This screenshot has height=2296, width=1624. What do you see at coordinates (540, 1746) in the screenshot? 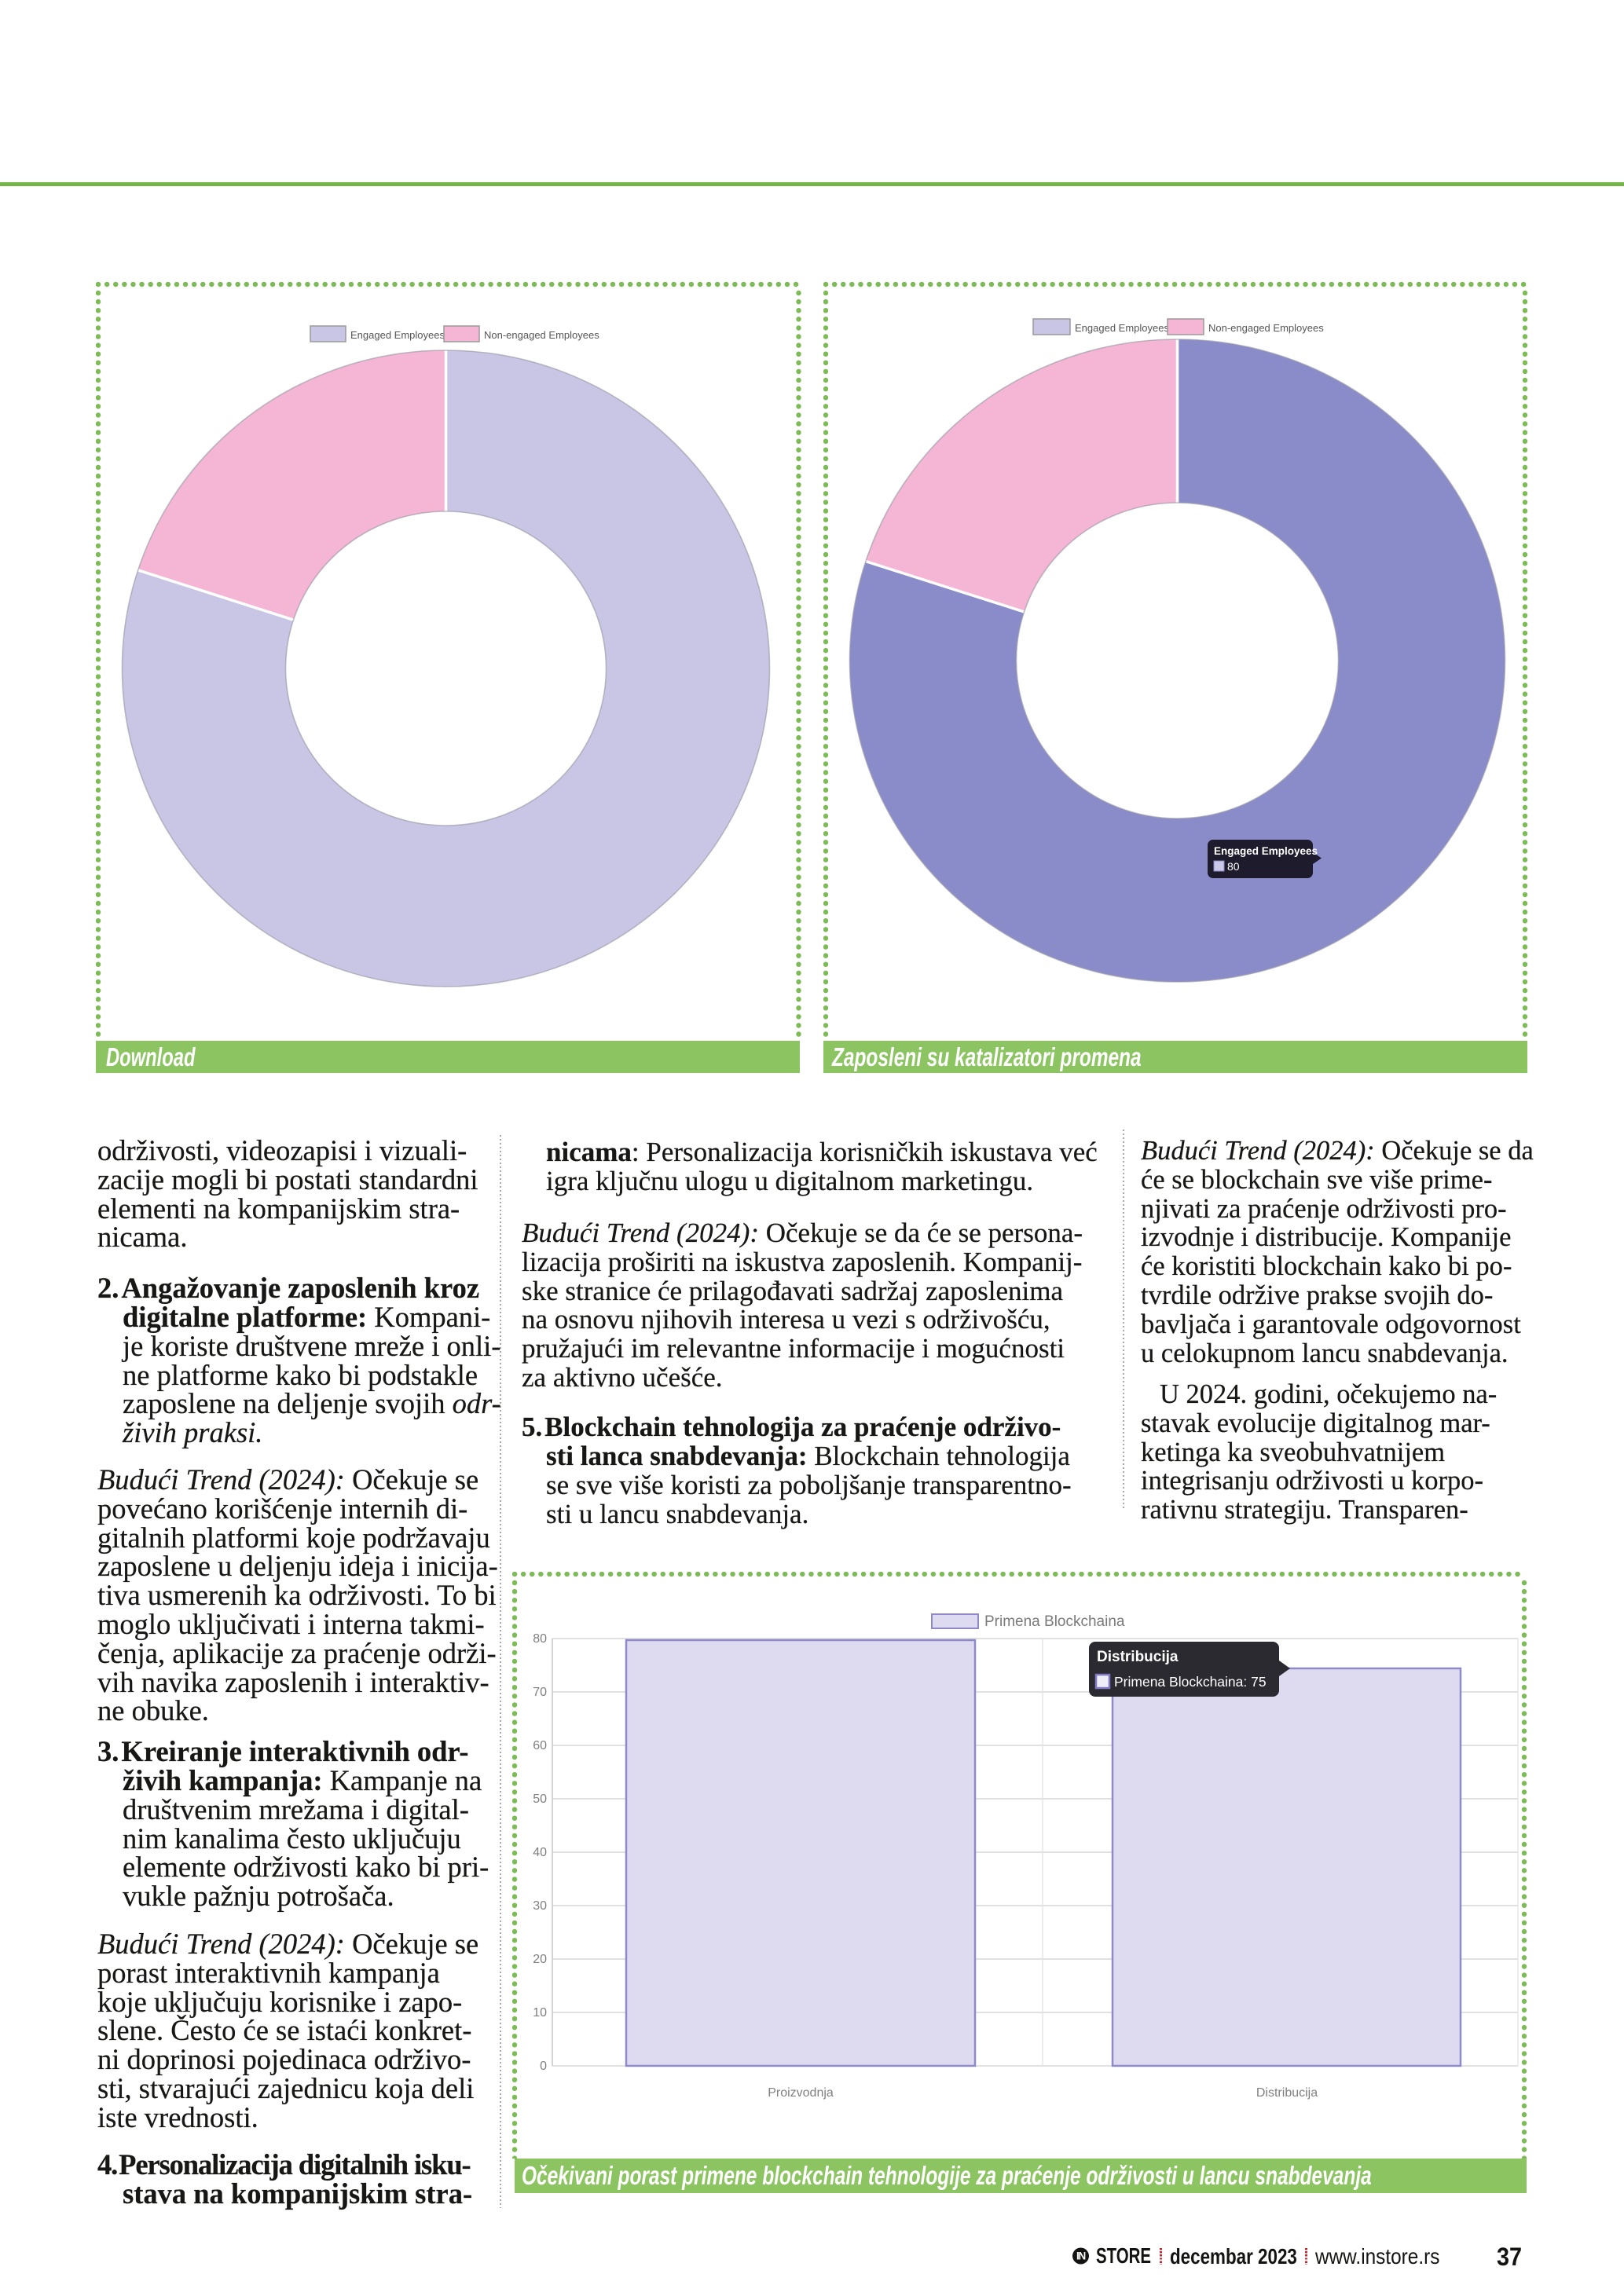
I see `svg-text: 60` at bounding box center [540, 1746].